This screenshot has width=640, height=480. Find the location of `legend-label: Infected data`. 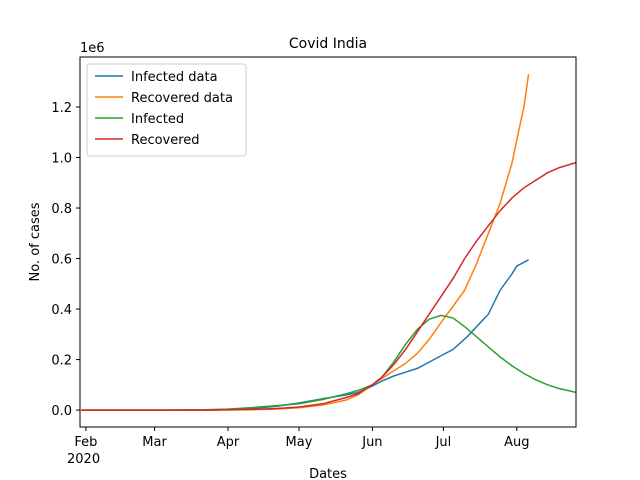

legend-label: Infected data is located at coordinates (174, 77).